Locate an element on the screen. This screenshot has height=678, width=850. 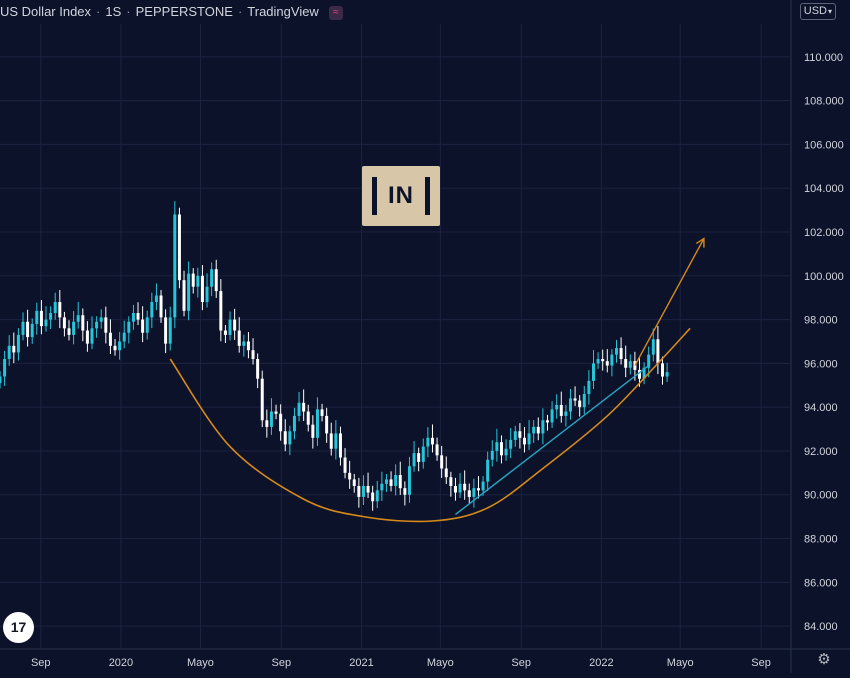
watermark-bracket-icon is located at coordinates (401, 196).